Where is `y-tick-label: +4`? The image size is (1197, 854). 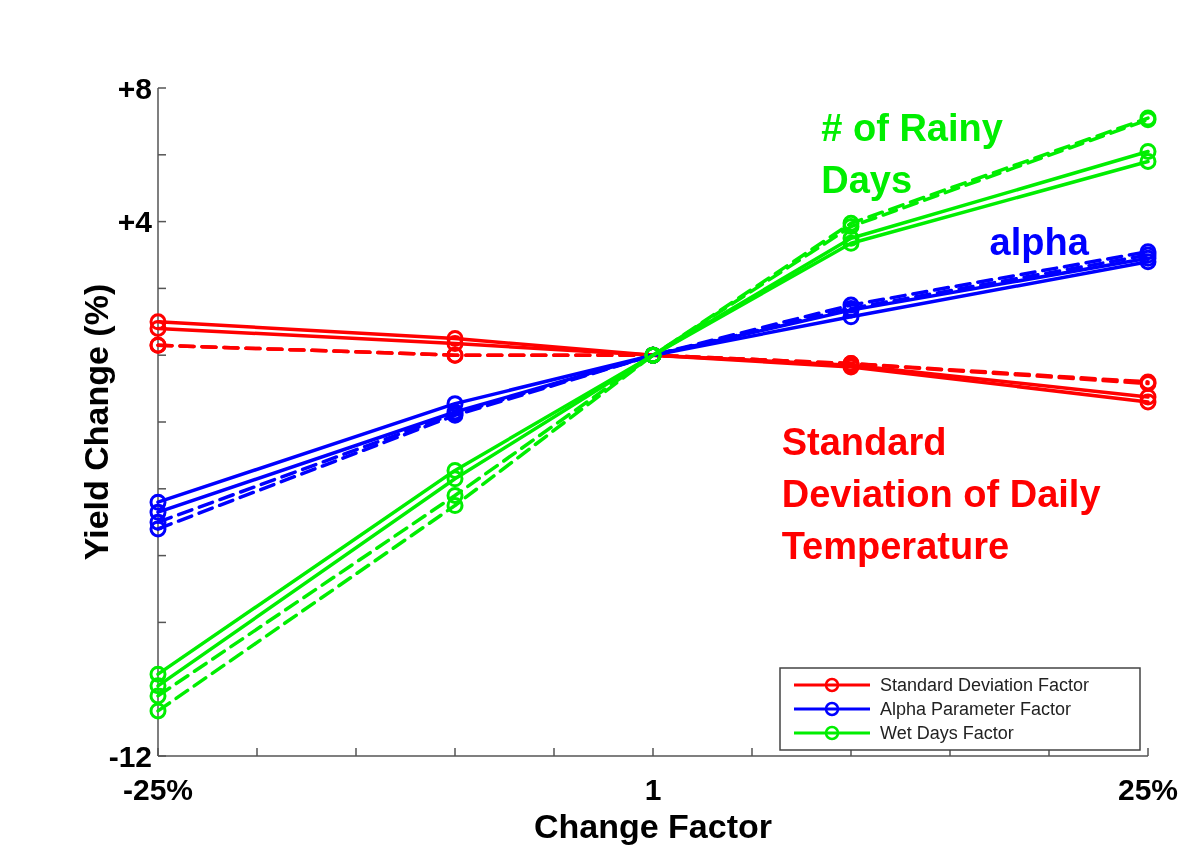
y-tick-label: +4 is located at coordinates (135, 222).